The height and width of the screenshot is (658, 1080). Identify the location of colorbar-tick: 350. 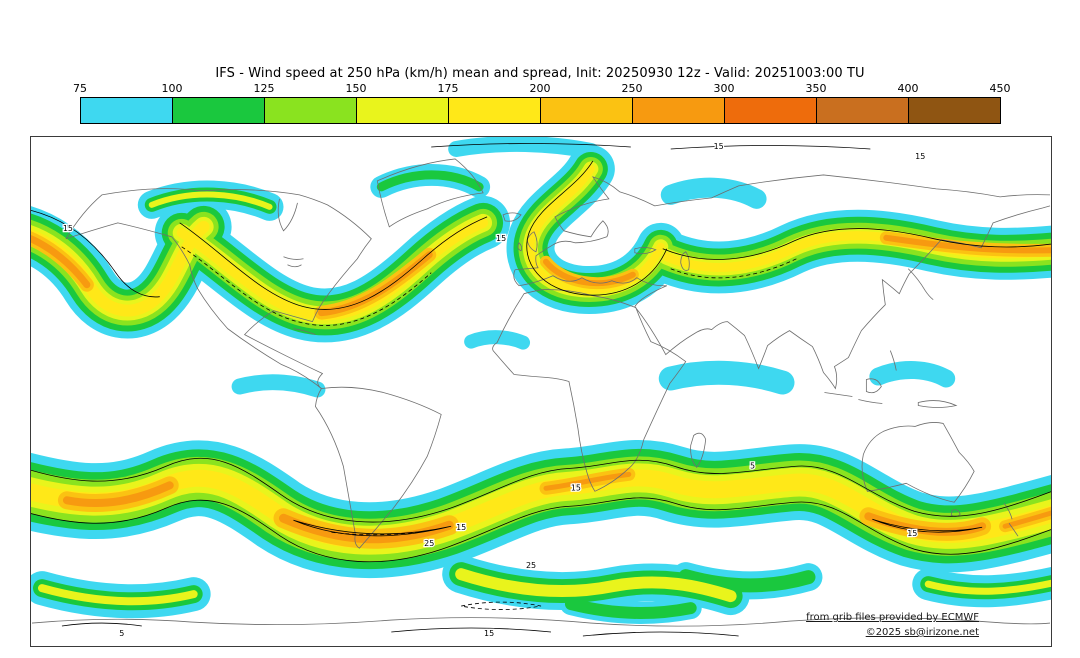
(816, 88).